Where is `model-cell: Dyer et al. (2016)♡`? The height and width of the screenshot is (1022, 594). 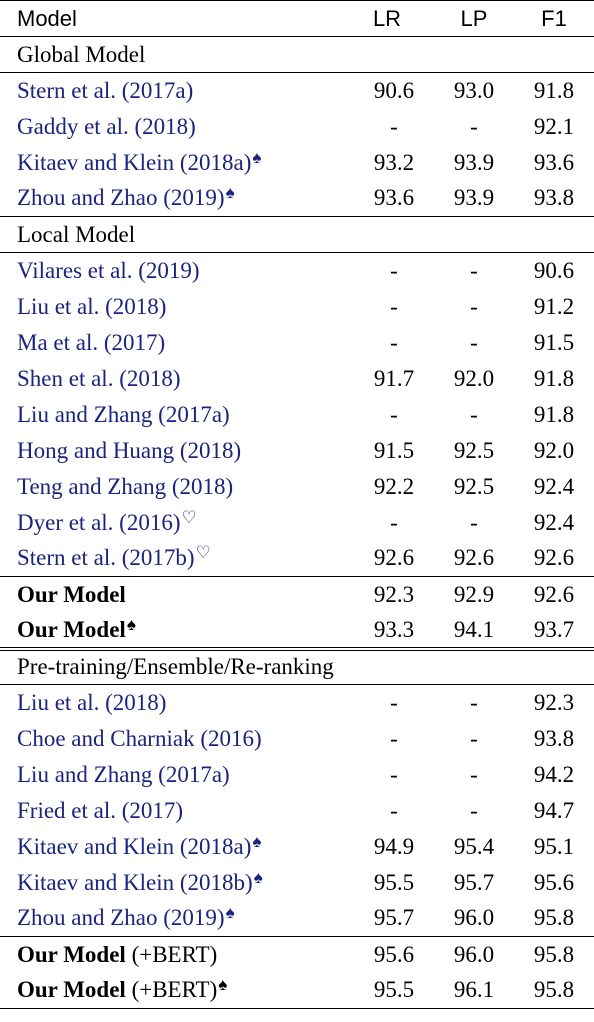 model-cell: Dyer et al. (2016)♡ is located at coordinates (170, 523).